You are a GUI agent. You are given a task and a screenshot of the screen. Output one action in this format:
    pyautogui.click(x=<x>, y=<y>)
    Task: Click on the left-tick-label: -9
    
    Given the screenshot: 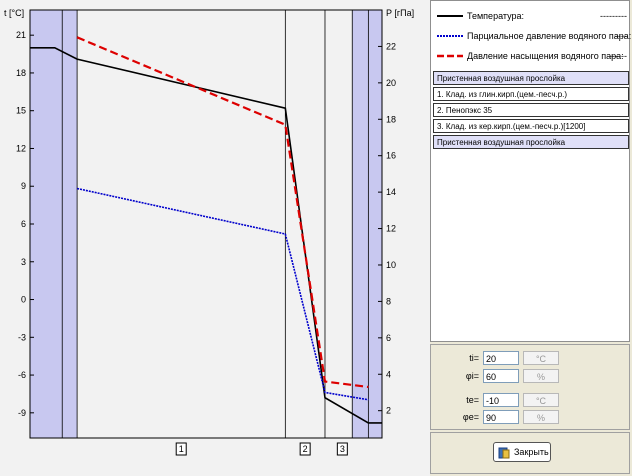 What is the action you would take?
    pyautogui.click(x=22, y=413)
    